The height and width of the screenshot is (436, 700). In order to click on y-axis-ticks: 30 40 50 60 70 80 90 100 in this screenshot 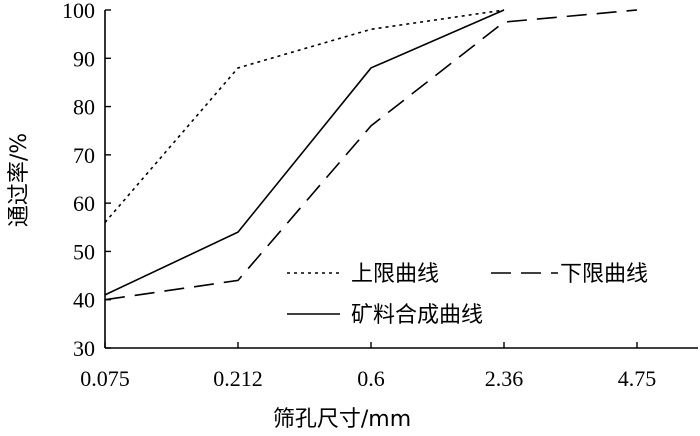, I will do `click(86, 180)`.